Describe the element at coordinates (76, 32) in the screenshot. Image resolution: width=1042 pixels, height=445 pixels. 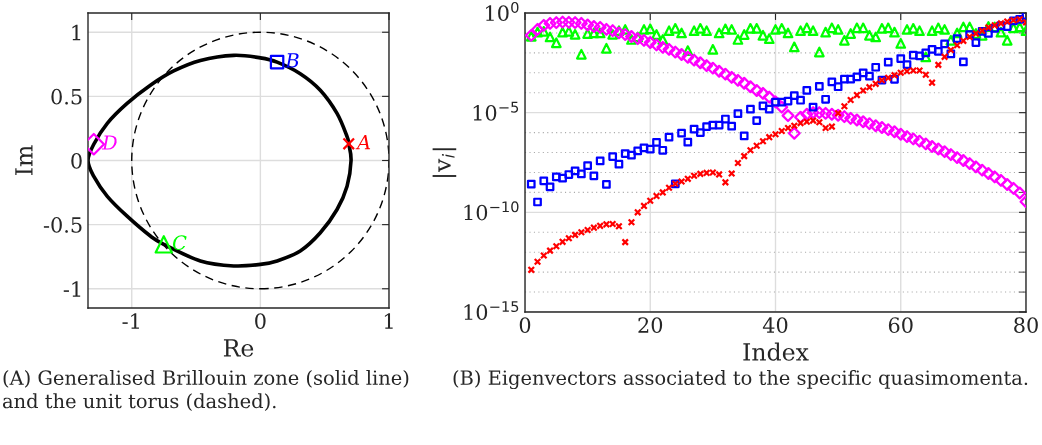
I see `y-tick-label: 1` at that location.